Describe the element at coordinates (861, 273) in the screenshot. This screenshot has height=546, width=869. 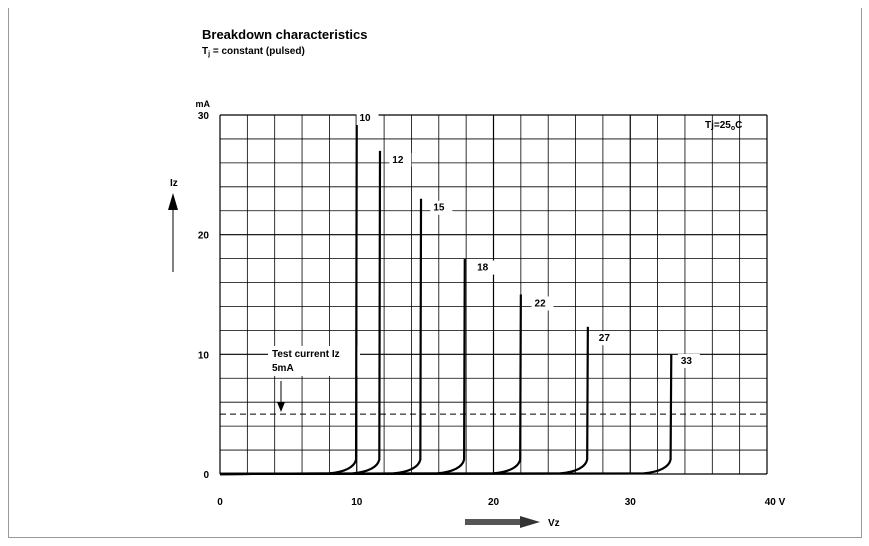
I see `frame-right-border` at that location.